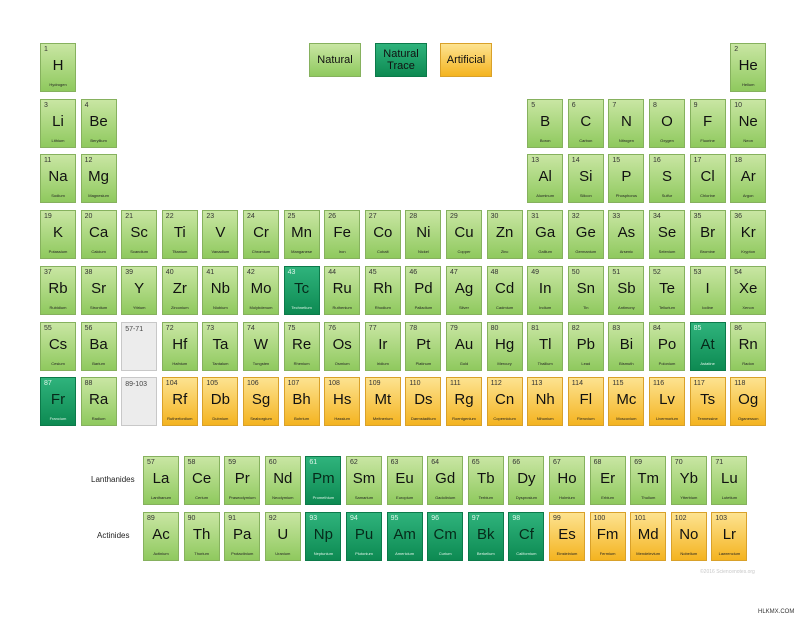 This screenshot has width=800, height=618. Describe the element at coordinates (626, 177) in the screenshot. I see `element-symbol: P` at that location.